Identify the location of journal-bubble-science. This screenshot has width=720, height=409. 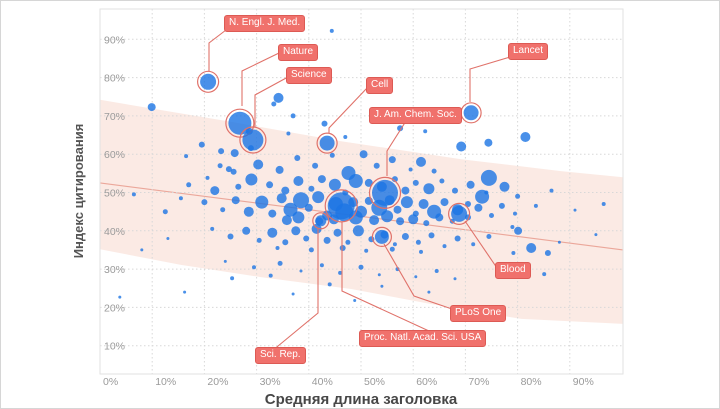
(253, 140).